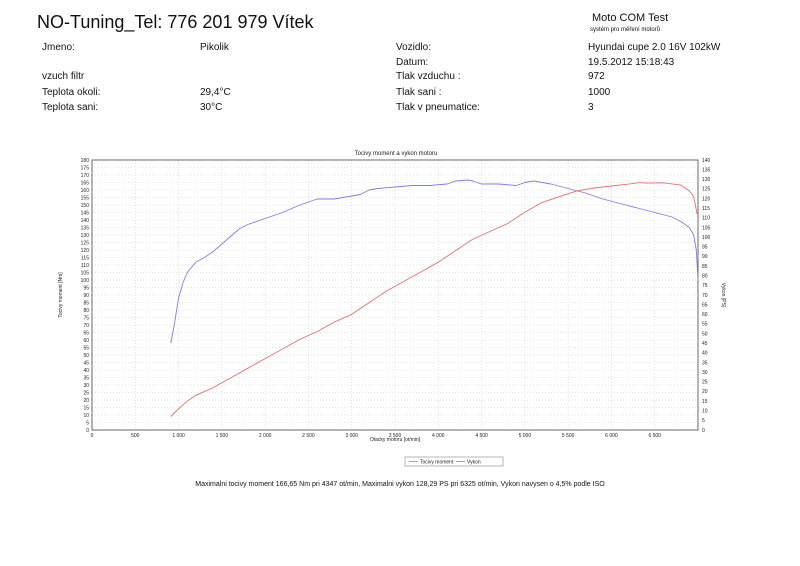 Image resolution: width=800 pixels, height=566 pixels. I want to click on y-tick-label: 75, so click(86, 318).